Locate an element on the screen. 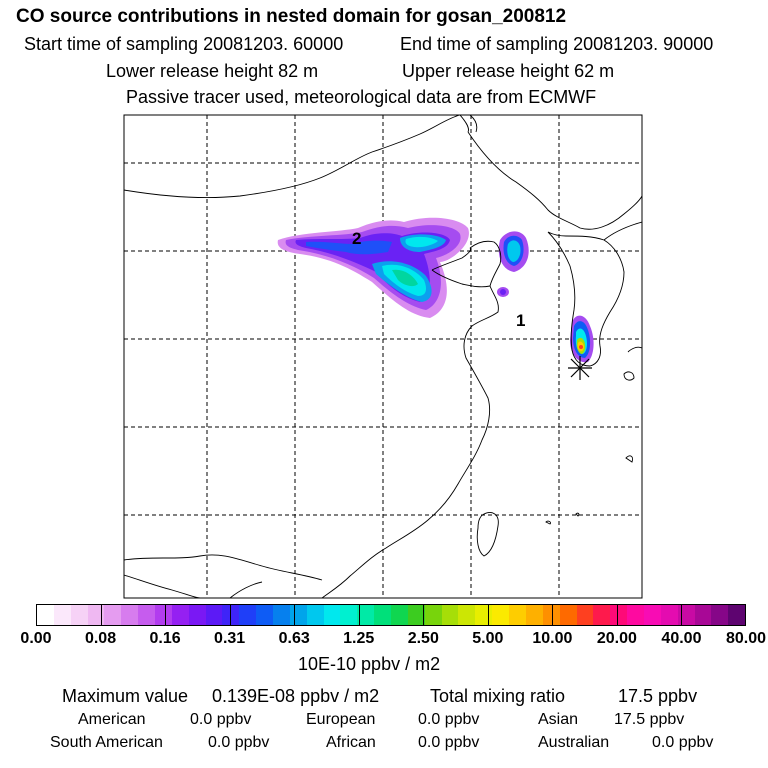 The height and width of the screenshot is (768, 768). colorbar-tick-label: 0.00 is located at coordinates (36, 638).